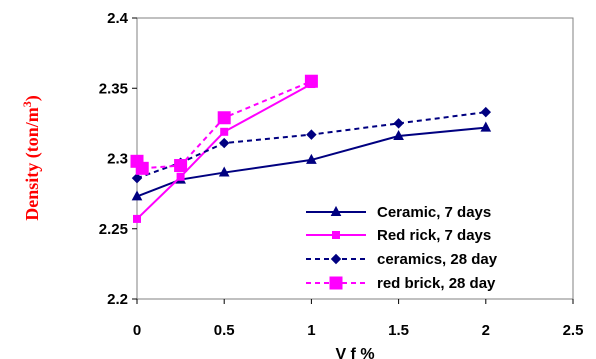  What do you see at coordinates (27, 104) in the screenshot?
I see `y-axis-title-superscript: 3` at bounding box center [27, 104].